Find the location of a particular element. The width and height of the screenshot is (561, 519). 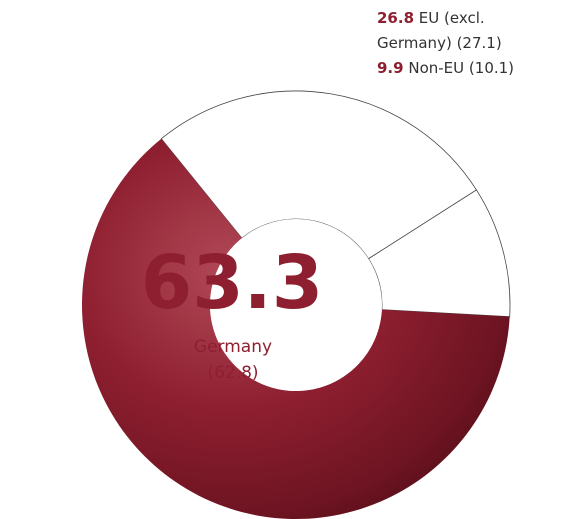

donut-segment is located at coordinates (439, 253).